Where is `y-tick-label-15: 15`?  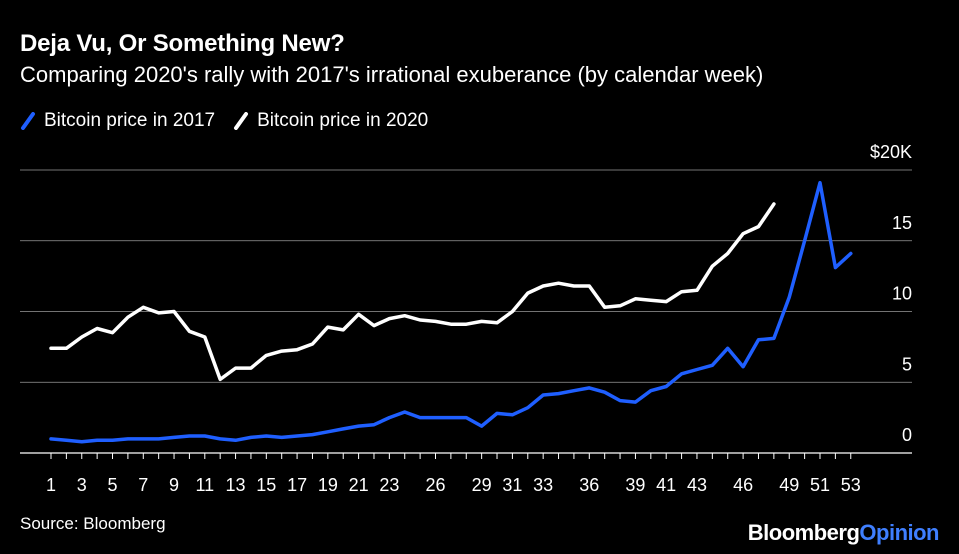 y-tick-label-15: 15 is located at coordinates (902, 223).